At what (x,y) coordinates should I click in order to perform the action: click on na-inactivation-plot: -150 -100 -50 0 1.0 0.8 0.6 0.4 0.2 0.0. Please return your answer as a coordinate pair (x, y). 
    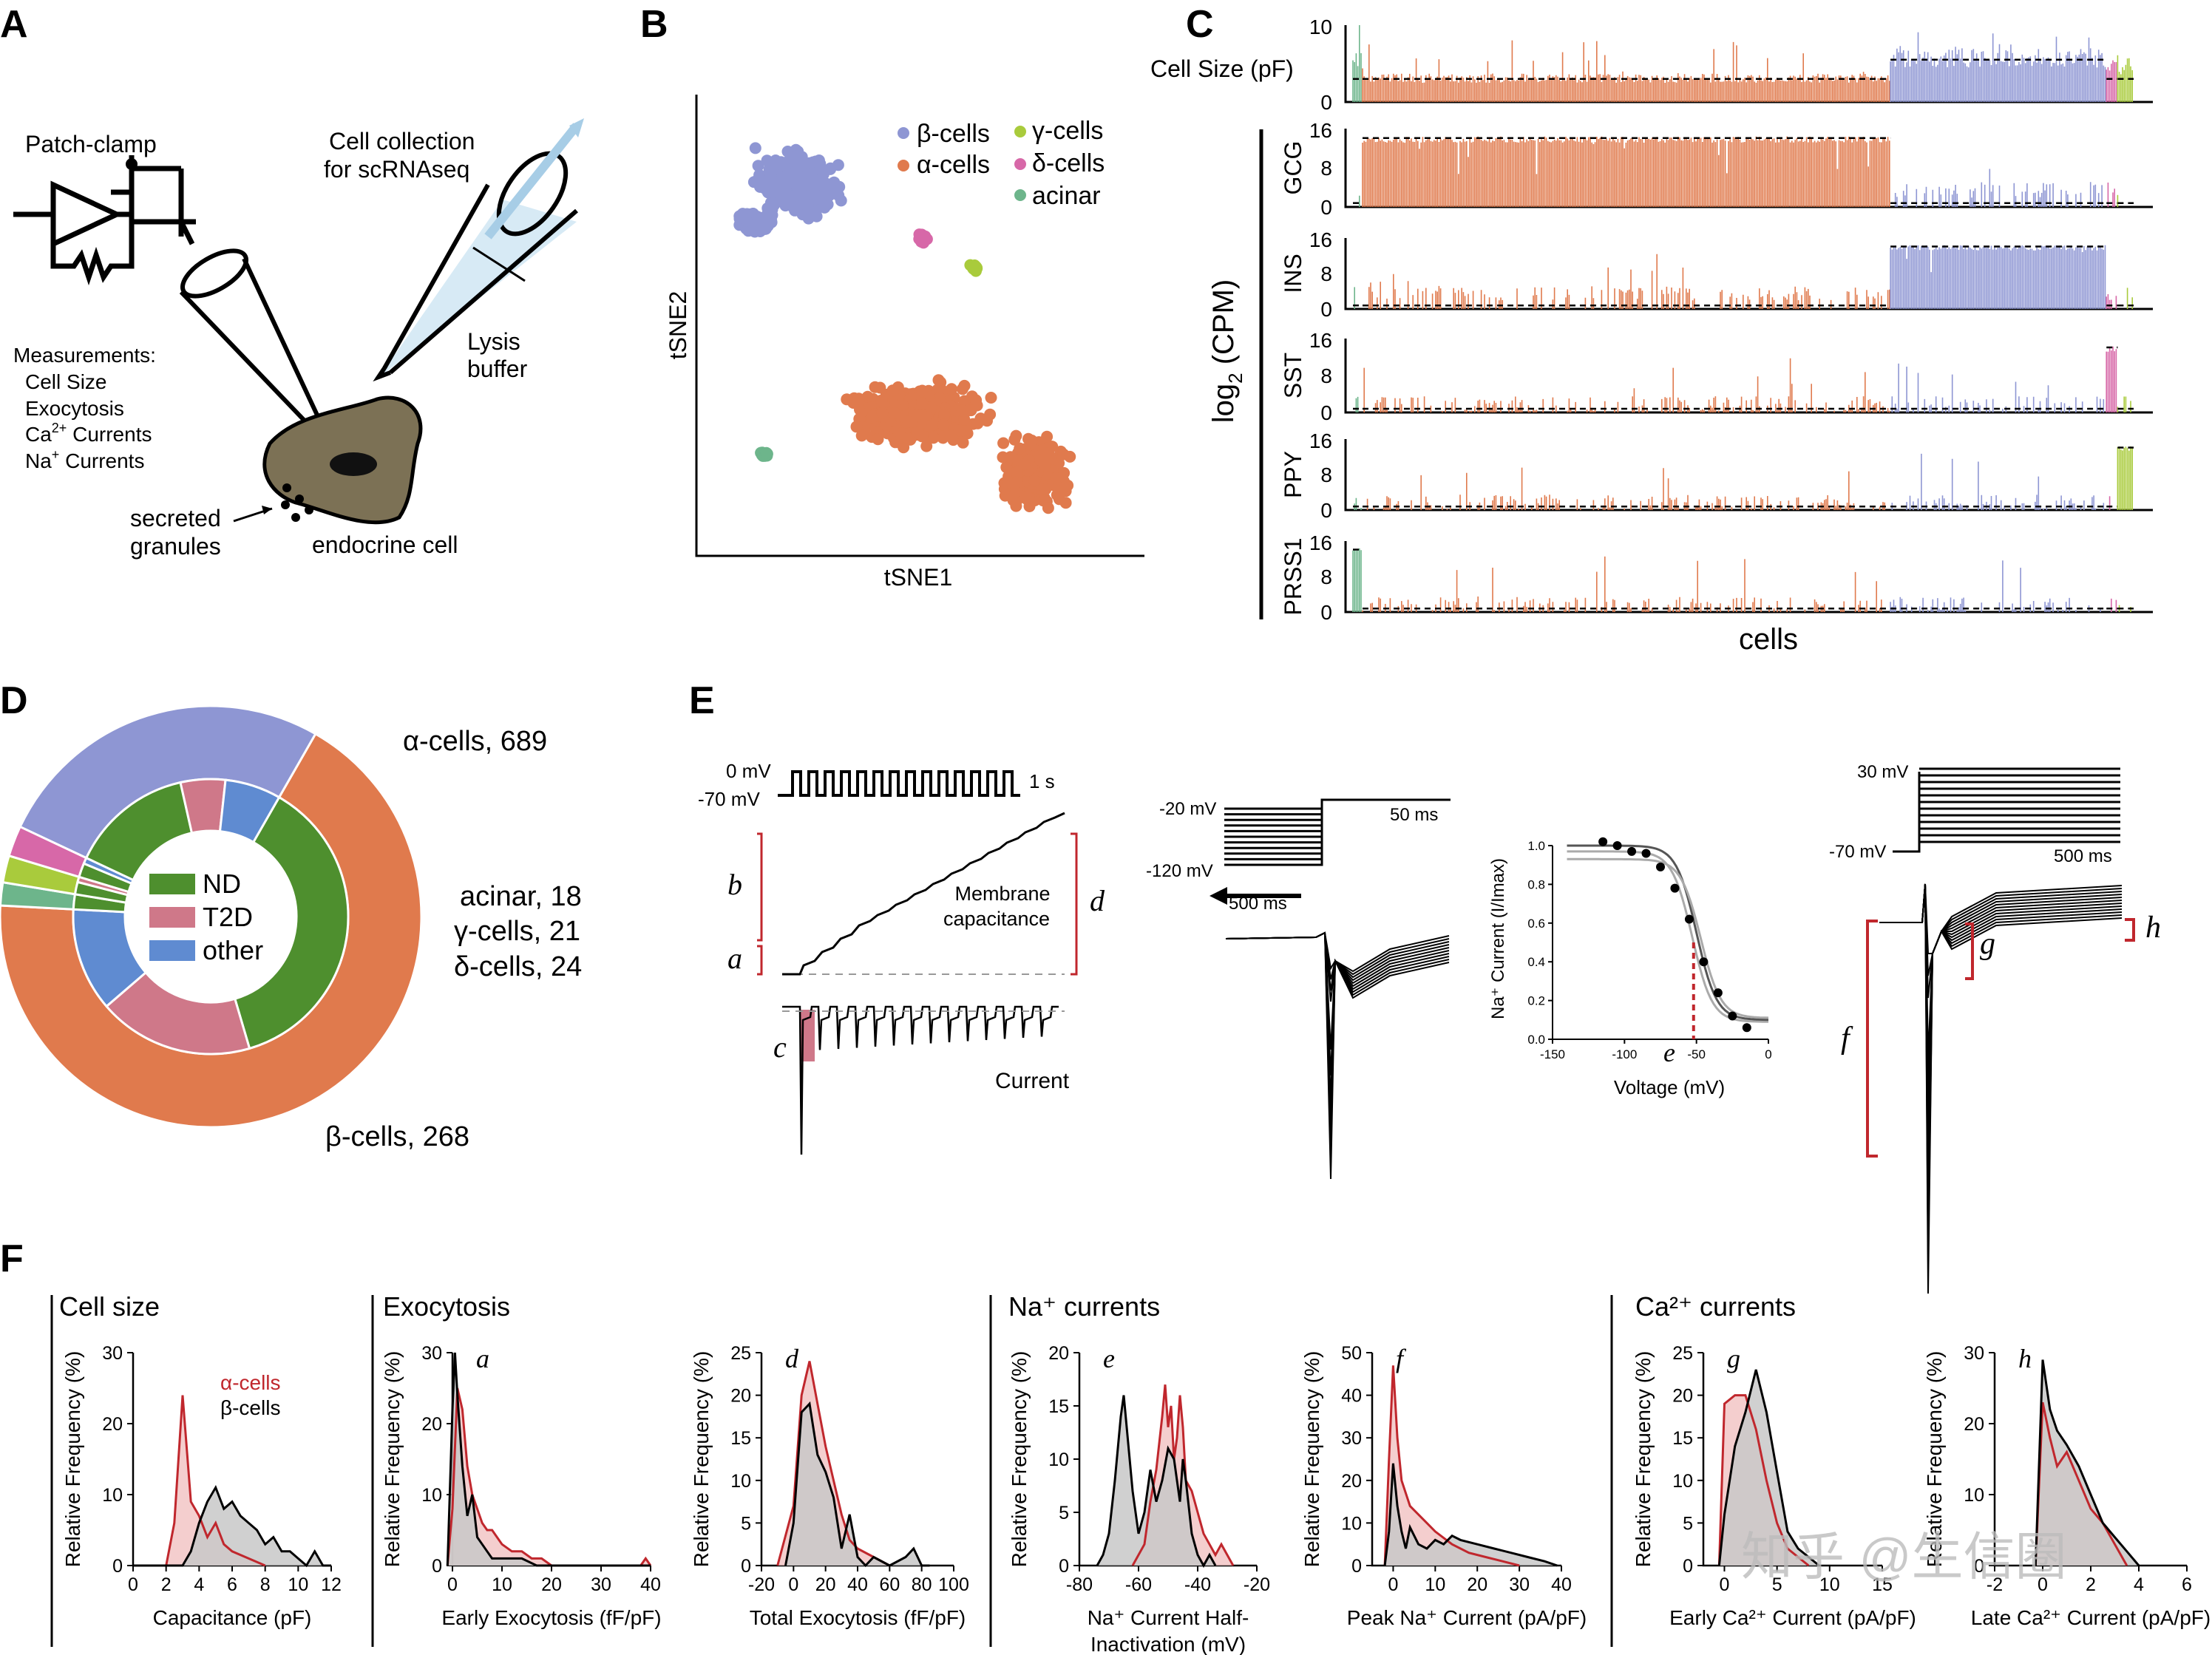
    Looking at the image, I should click on (1649, 949).